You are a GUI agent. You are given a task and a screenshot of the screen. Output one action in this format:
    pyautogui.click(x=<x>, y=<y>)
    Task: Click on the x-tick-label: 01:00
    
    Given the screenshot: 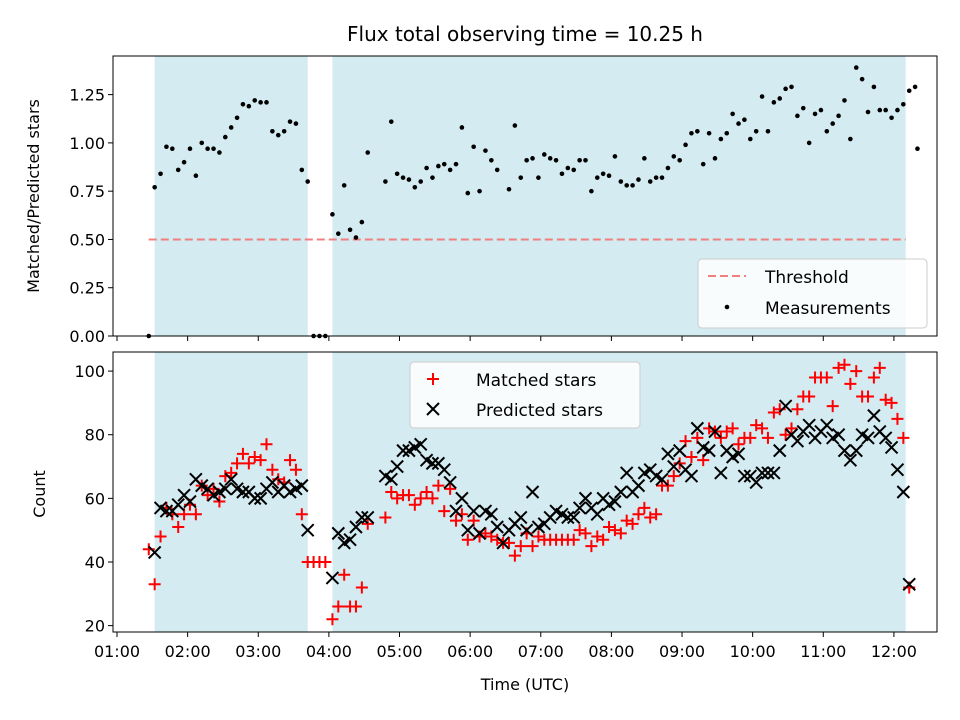 What is the action you would take?
    pyautogui.click(x=117, y=651)
    